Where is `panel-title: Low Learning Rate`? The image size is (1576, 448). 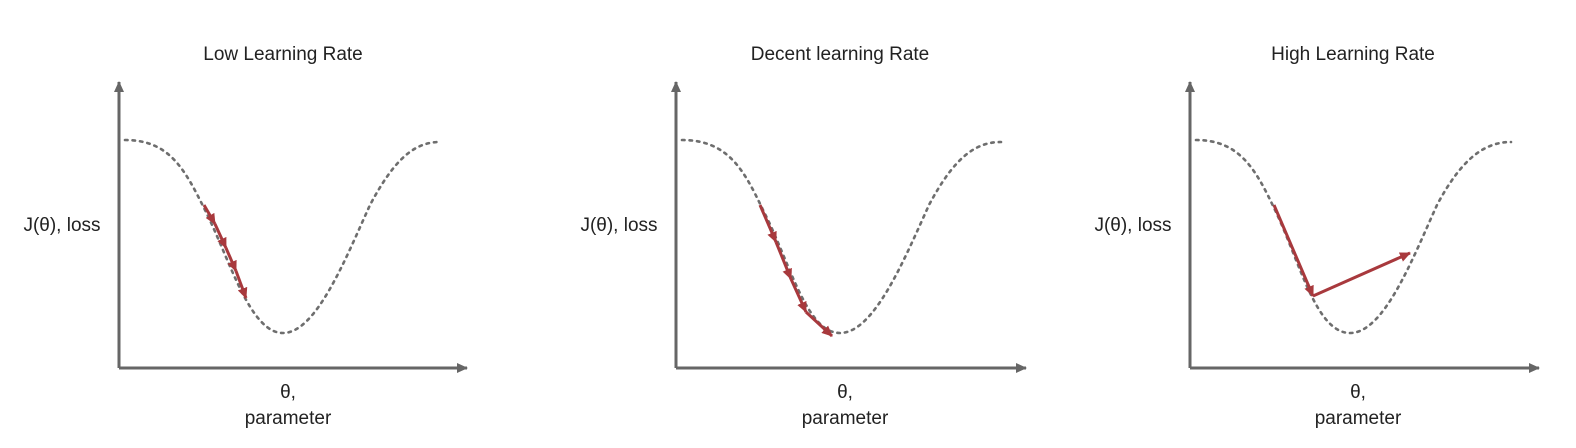 panel-title: Low Learning Rate is located at coordinates (283, 54).